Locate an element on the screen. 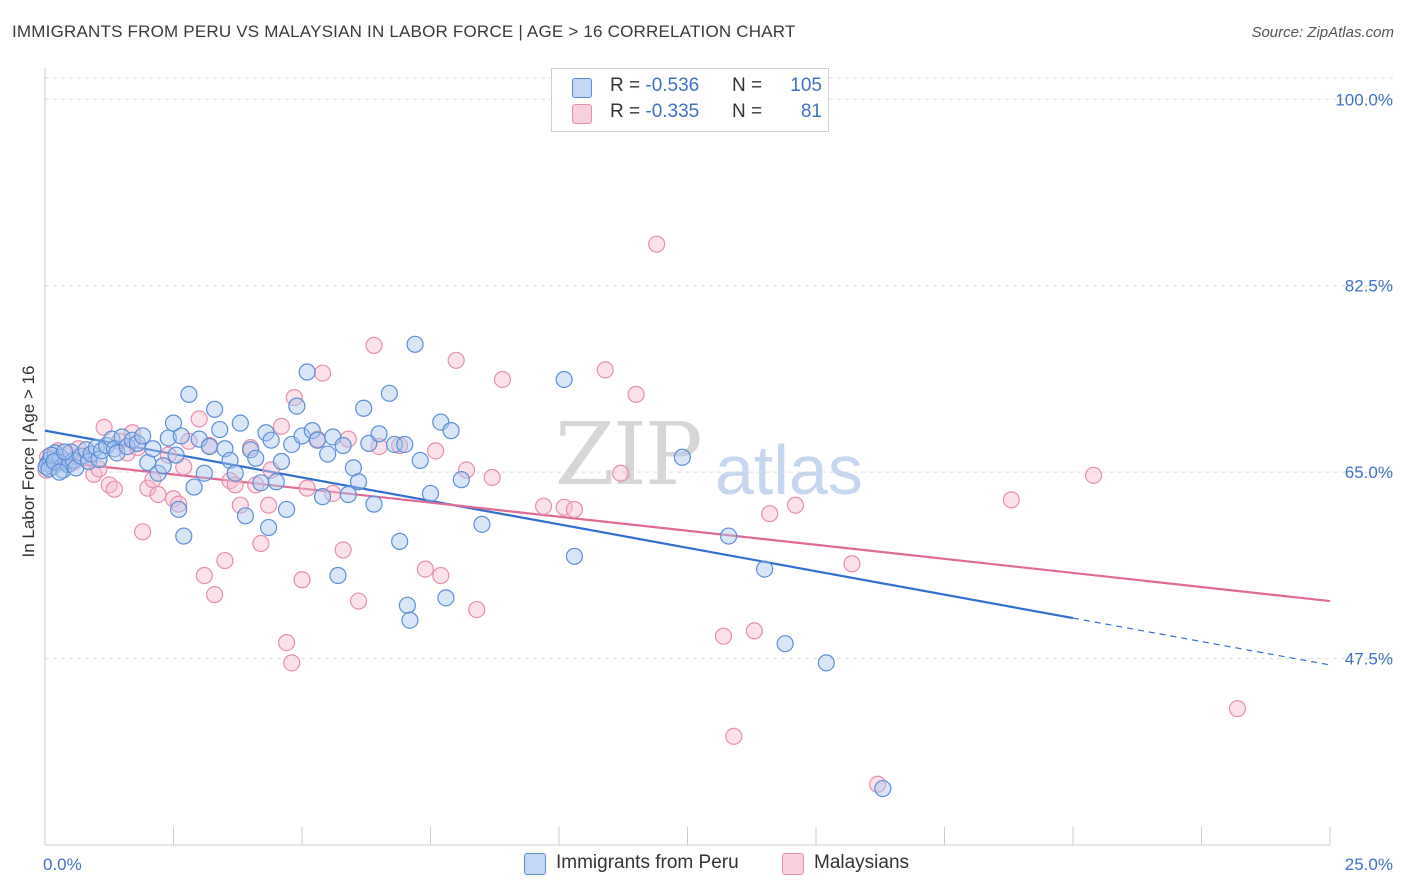 The width and height of the screenshot is (1406, 892). legend-n-value: 105 is located at coordinates (806, 85).